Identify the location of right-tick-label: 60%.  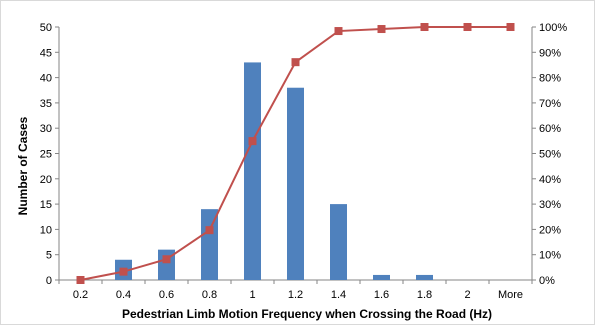
(550, 129).